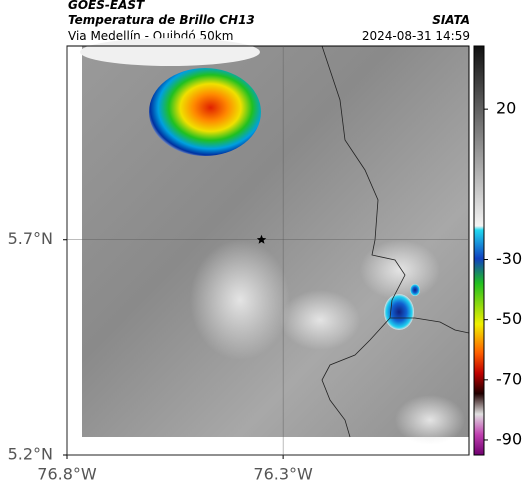  What do you see at coordinates (30, 454) in the screenshot?
I see `y-tick-label: 5.2°N` at bounding box center [30, 454].